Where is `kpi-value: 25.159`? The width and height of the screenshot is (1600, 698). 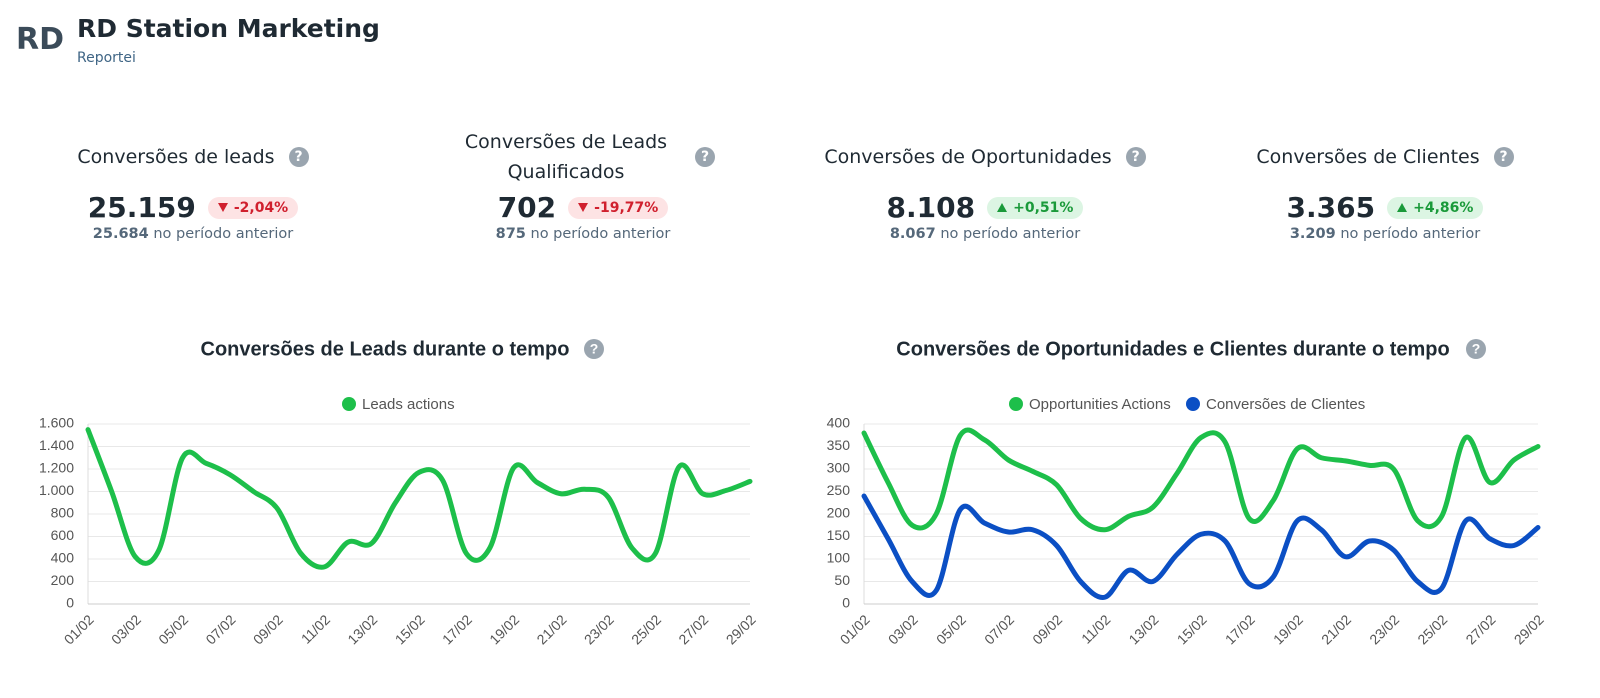 kpi-value: 25.159 is located at coordinates (141, 207).